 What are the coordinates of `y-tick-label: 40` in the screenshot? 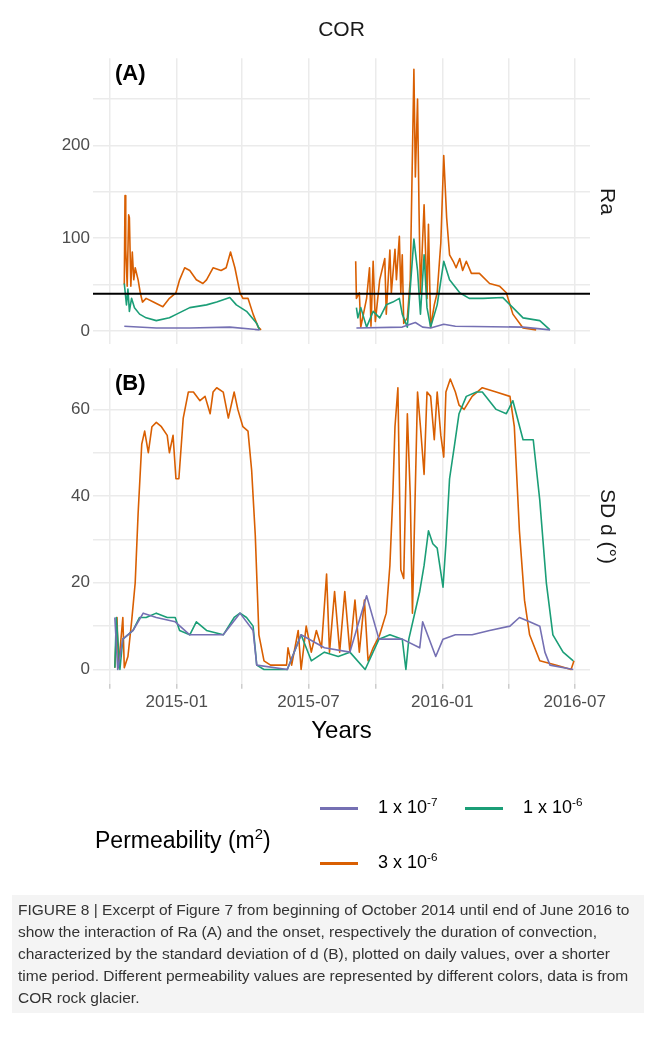 It's located at (80, 495).